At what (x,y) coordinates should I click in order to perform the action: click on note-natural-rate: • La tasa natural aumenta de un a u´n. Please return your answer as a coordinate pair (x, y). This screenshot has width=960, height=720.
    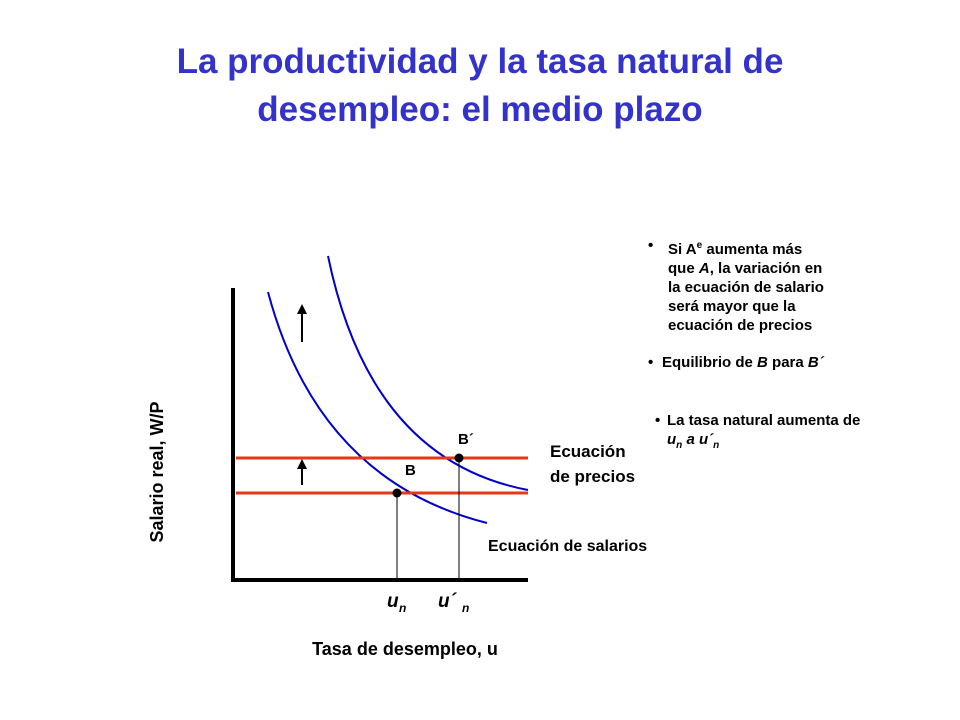
    Looking at the image, I should click on (790, 433).